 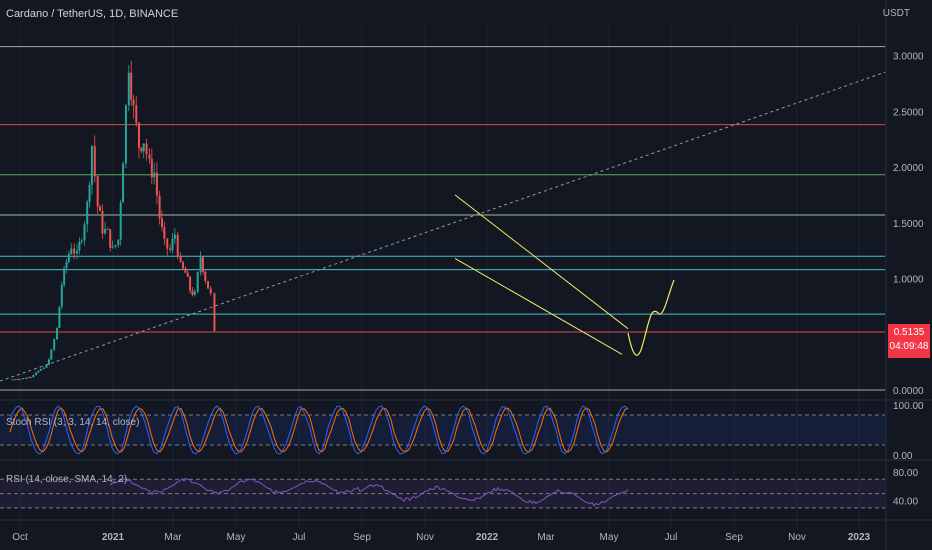 I want to click on time-tick-label: Mar, so click(x=173, y=537).